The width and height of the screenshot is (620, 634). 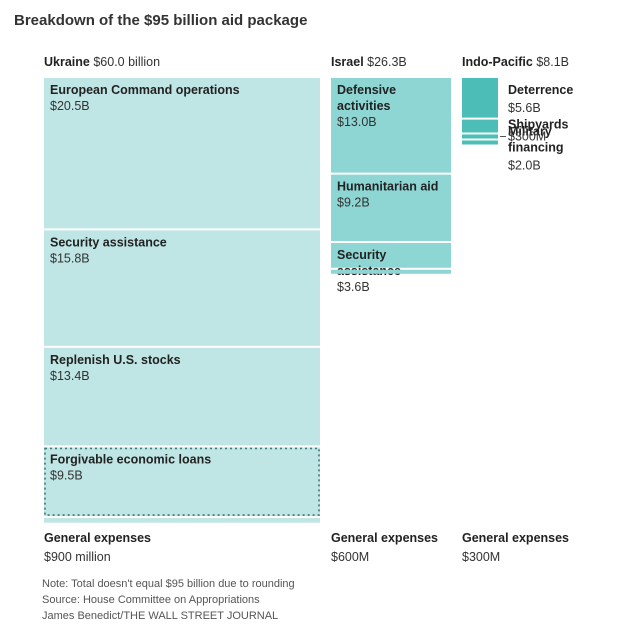 What do you see at coordinates (357, 122) in the screenshot?
I see `value-israel-defensive-activities: $13.0B` at bounding box center [357, 122].